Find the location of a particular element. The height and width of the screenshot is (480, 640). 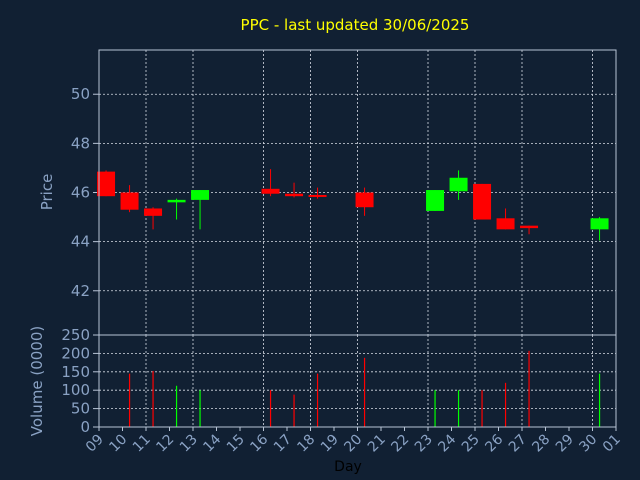

x-tick-label: 11 is located at coordinates (142, 444).